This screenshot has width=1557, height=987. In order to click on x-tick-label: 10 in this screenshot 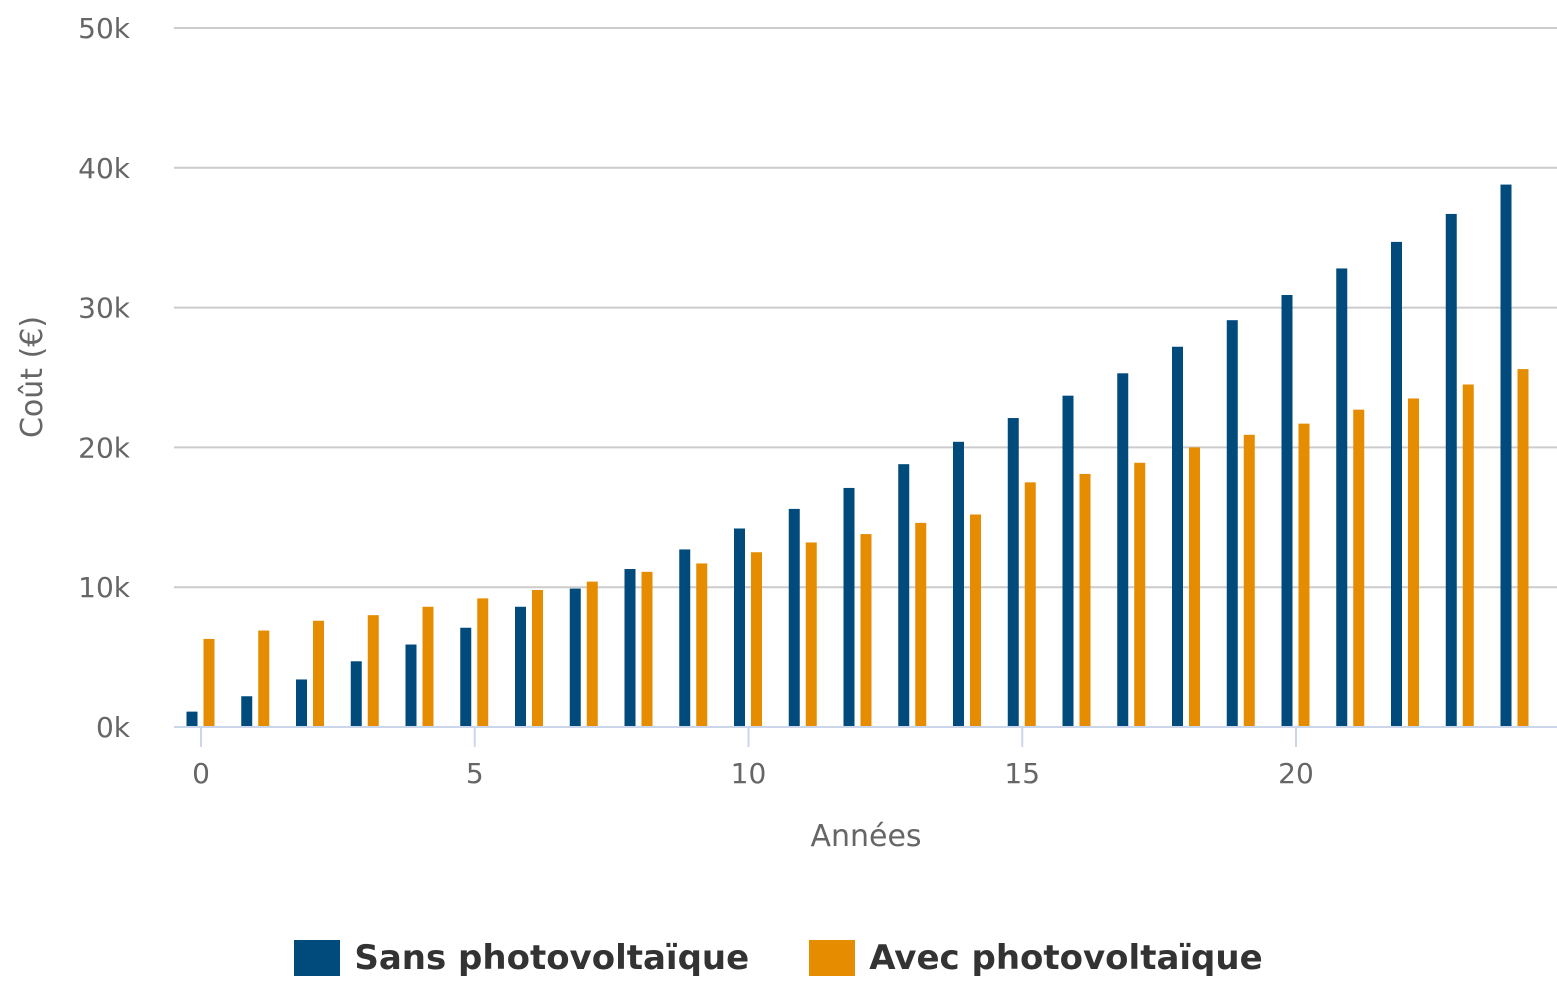, I will do `click(749, 773)`.